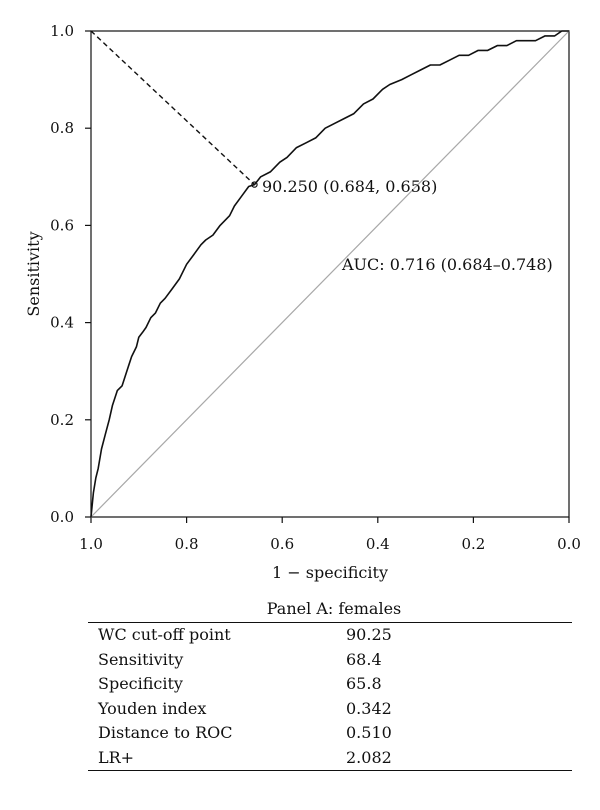 Image resolution: width=600 pixels, height=810 pixels. Describe the element at coordinates (349, 186) in the screenshot. I see `cutoff-annotation: 90.250 (0.684, 0.658)` at that location.